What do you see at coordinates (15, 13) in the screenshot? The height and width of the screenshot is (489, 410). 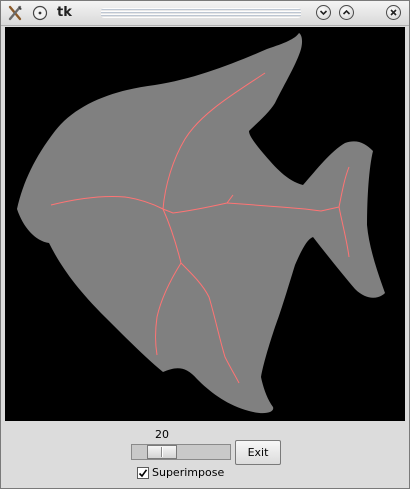 I see `tools-icon` at bounding box center [15, 13].